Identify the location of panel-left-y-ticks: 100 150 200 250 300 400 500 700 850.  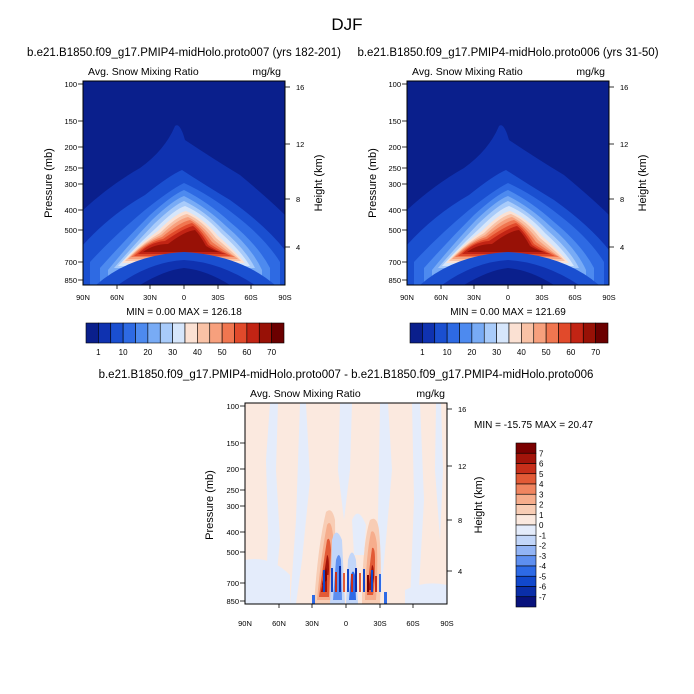
(70, 182).